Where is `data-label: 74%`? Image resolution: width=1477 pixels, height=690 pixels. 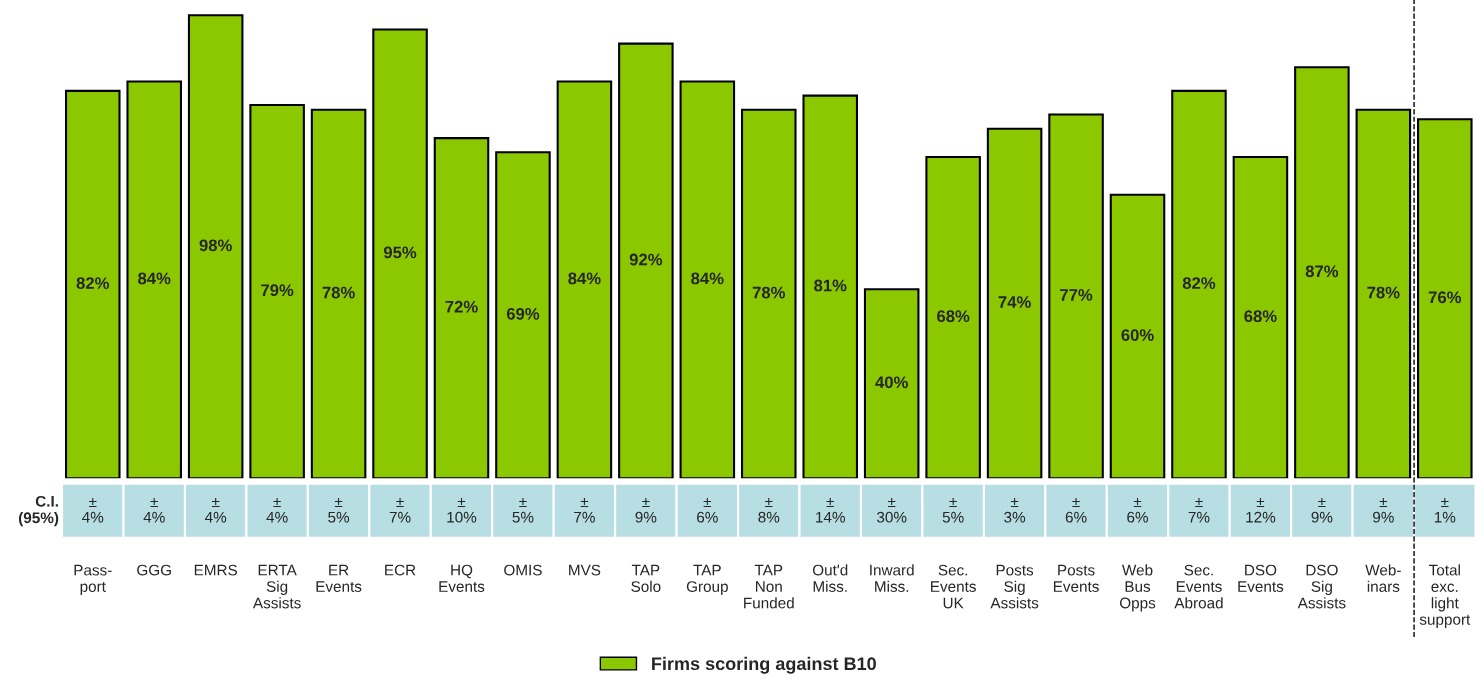 data-label: 74% is located at coordinates (1014, 302).